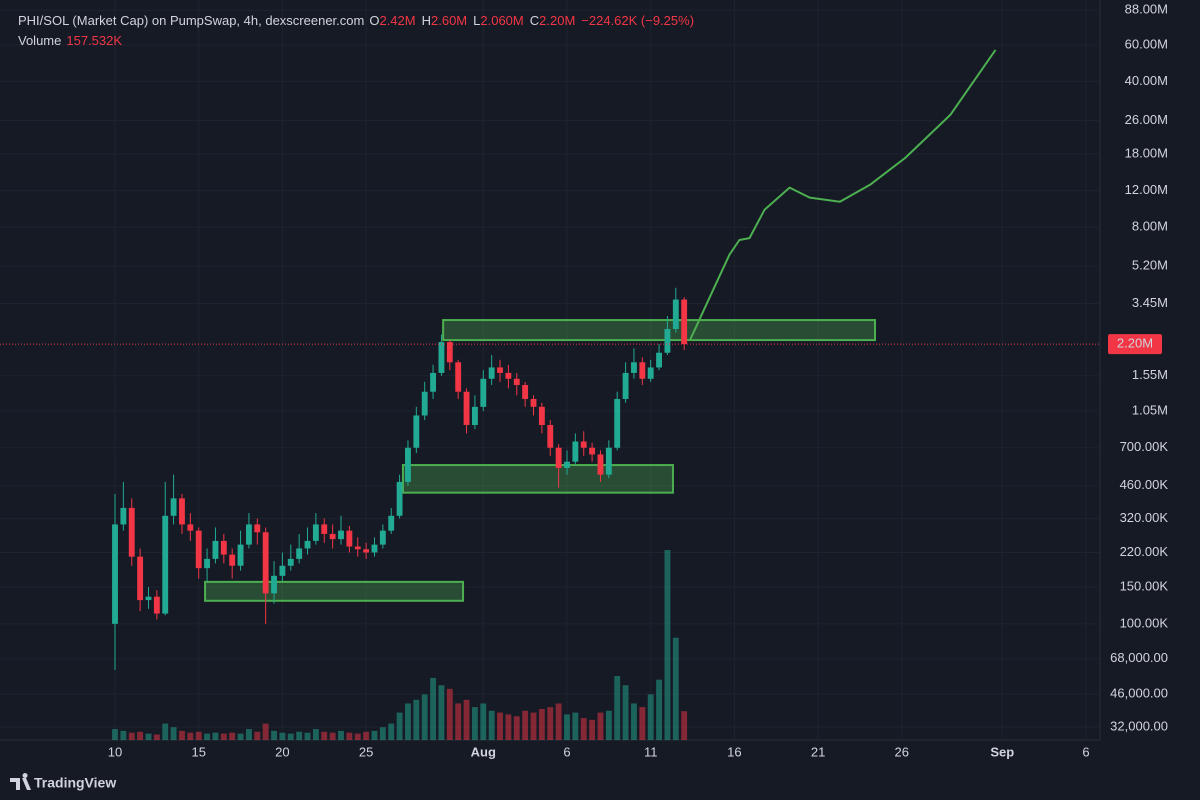 The height and width of the screenshot is (800, 1200). I want to click on y-tick-label: 8.00M, so click(1150, 226).